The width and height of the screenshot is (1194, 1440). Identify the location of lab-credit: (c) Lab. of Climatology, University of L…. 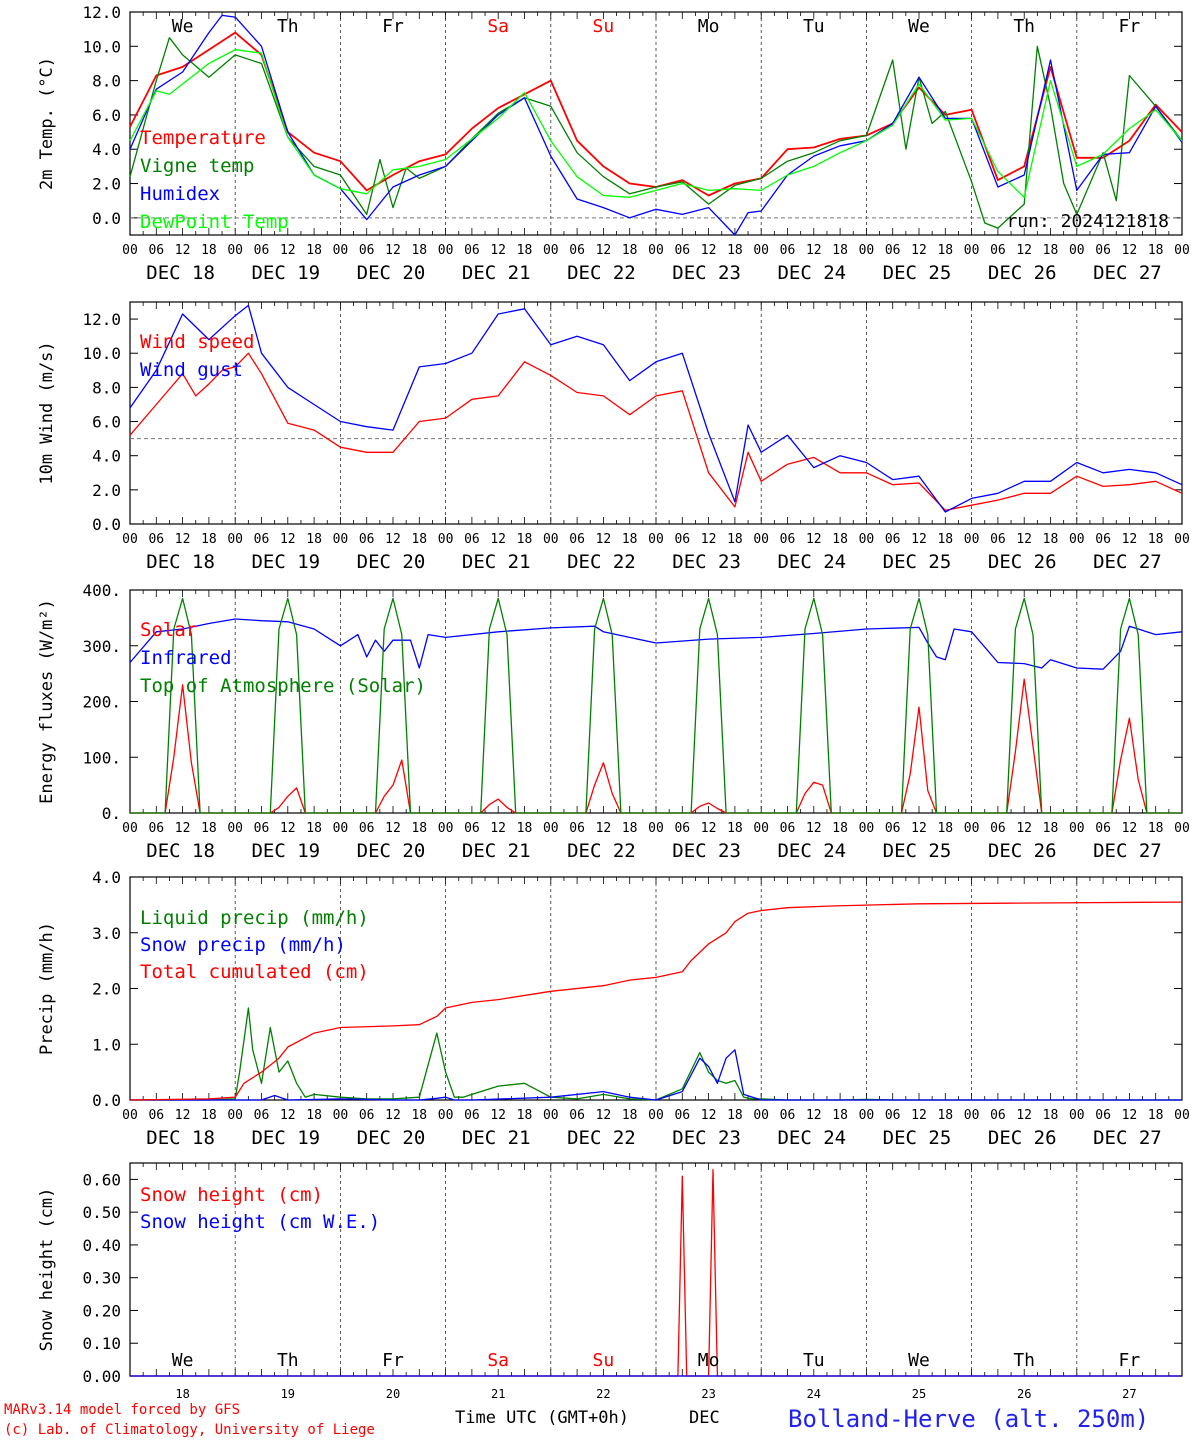
(189, 1430).